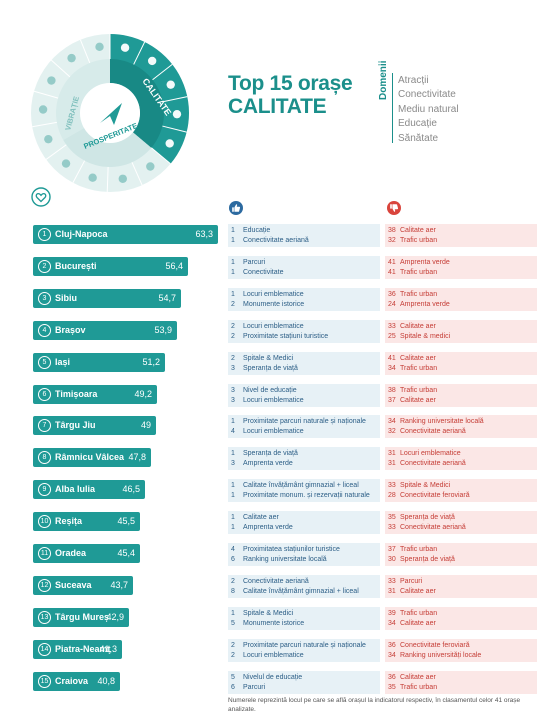 The image size is (556, 719). Describe the element at coordinates (72, 681) in the screenshot. I see `city-name: Craiova` at that location.